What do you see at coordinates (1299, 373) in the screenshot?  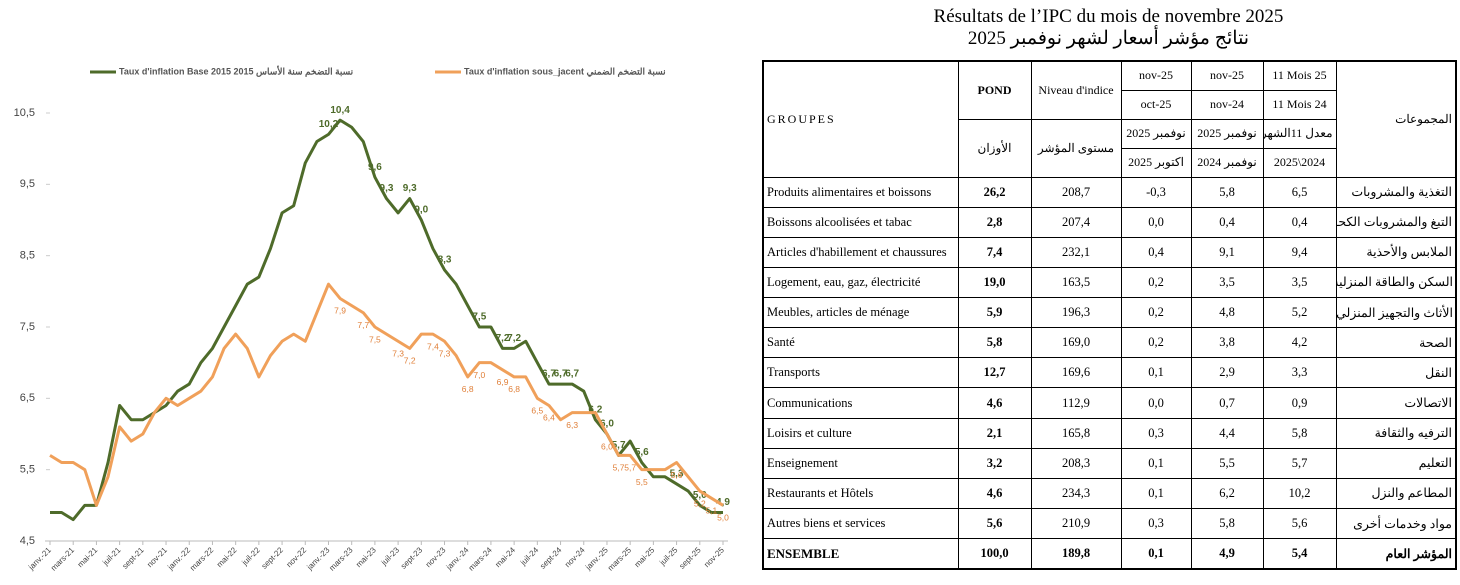 I see `table-cell: 3,3` at bounding box center [1299, 373].